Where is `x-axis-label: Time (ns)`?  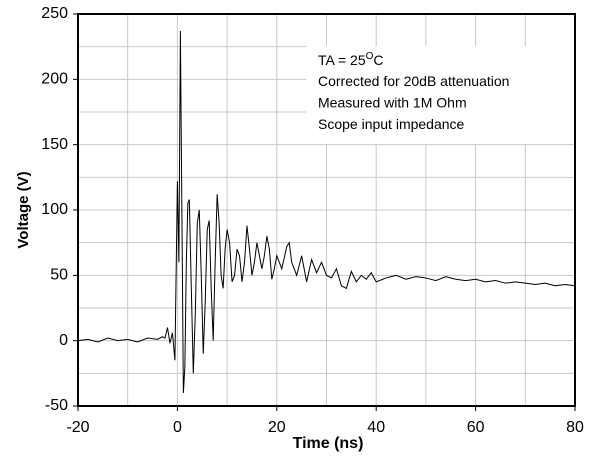 x-axis-label: Time (ns) is located at coordinates (328, 443).